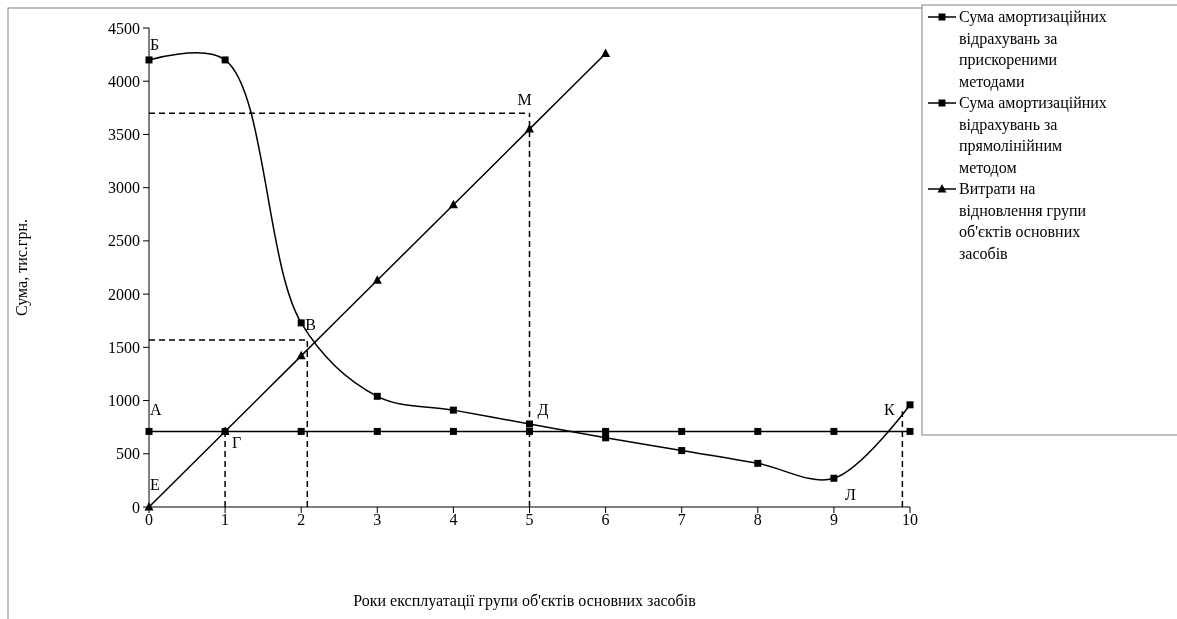 This screenshot has height=619, width=1177. What do you see at coordinates (1033, 135) in the screenshot?
I see `legend-label: Сума амортизаційних відрахувань за прямолінійним методом` at bounding box center [1033, 135].